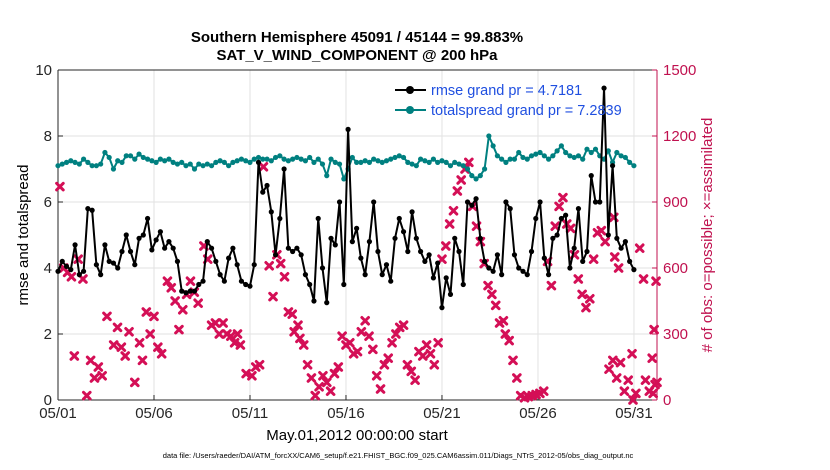 The height and width of the screenshot is (470, 830). What do you see at coordinates (442, 413) in the screenshot?
I see `x-tick-label: 05/21` at bounding box center [442, 413].